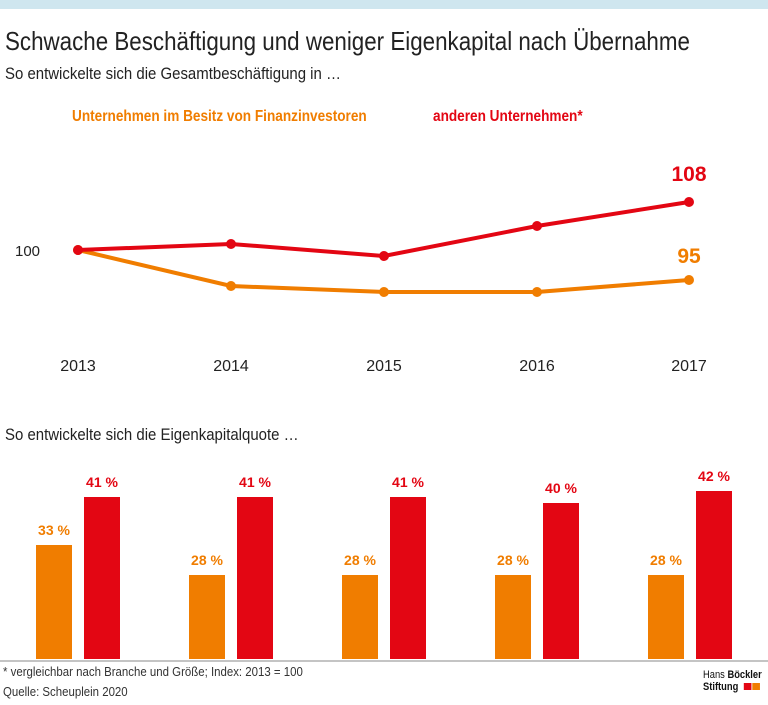 The height and width of the screenshot is (705, 768). I want to click on logo-text: Hans, so click(714, 675).